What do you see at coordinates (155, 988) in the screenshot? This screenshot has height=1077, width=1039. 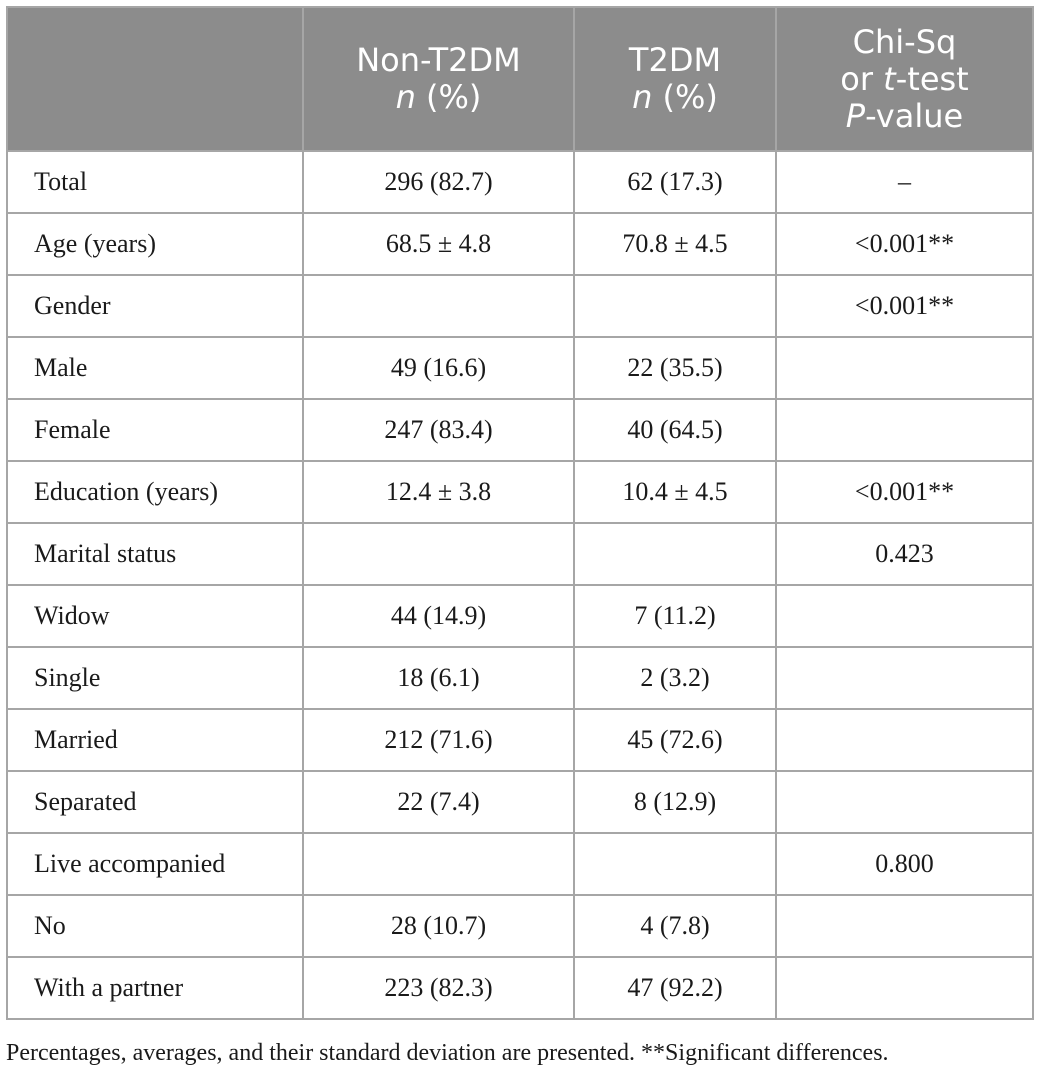 I see `row-label: With a partner` at bounding box center [155, 988].